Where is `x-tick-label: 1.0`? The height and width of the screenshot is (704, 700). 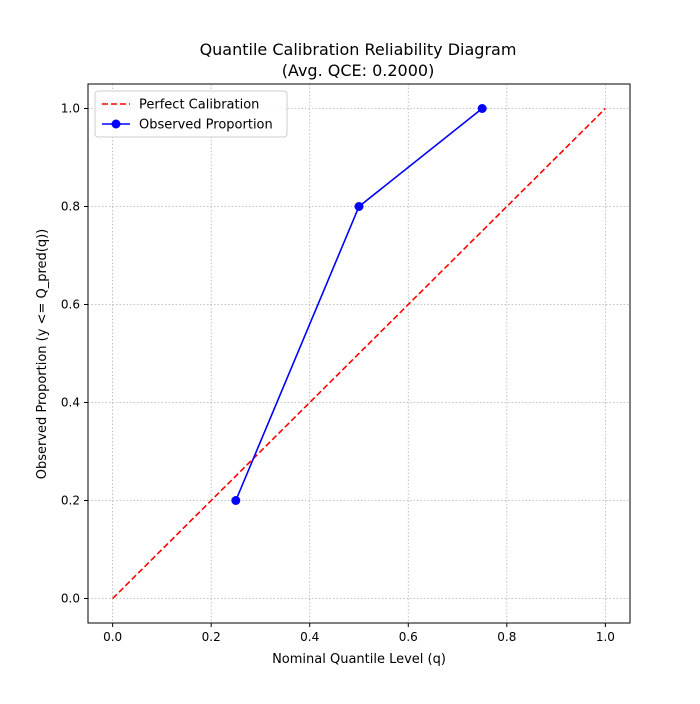
x-tick-label: 1.0 is located at coordinates (605, 637).